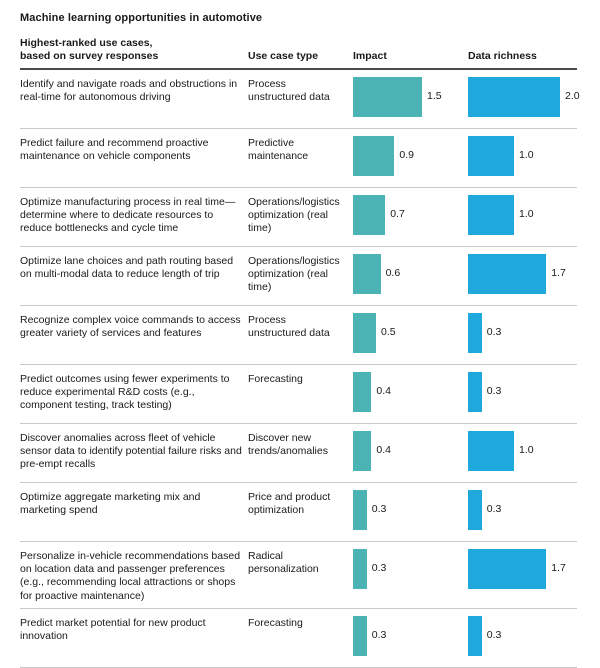 Image resolution: width=600 pixels, height=668 pixels. Describe the element at coordinates (89, 56) in the screenshot. I see `header-use-cases-line2: based on survey responses` at that location.